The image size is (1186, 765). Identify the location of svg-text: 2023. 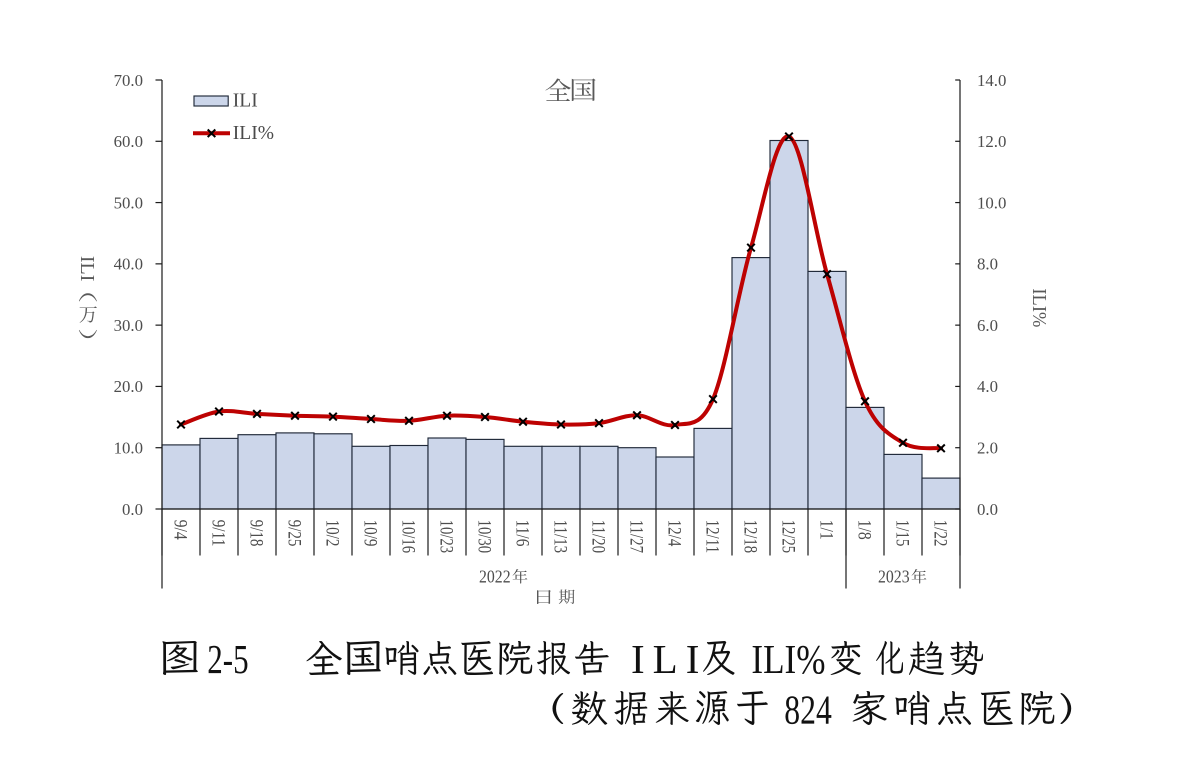
(894, 577).